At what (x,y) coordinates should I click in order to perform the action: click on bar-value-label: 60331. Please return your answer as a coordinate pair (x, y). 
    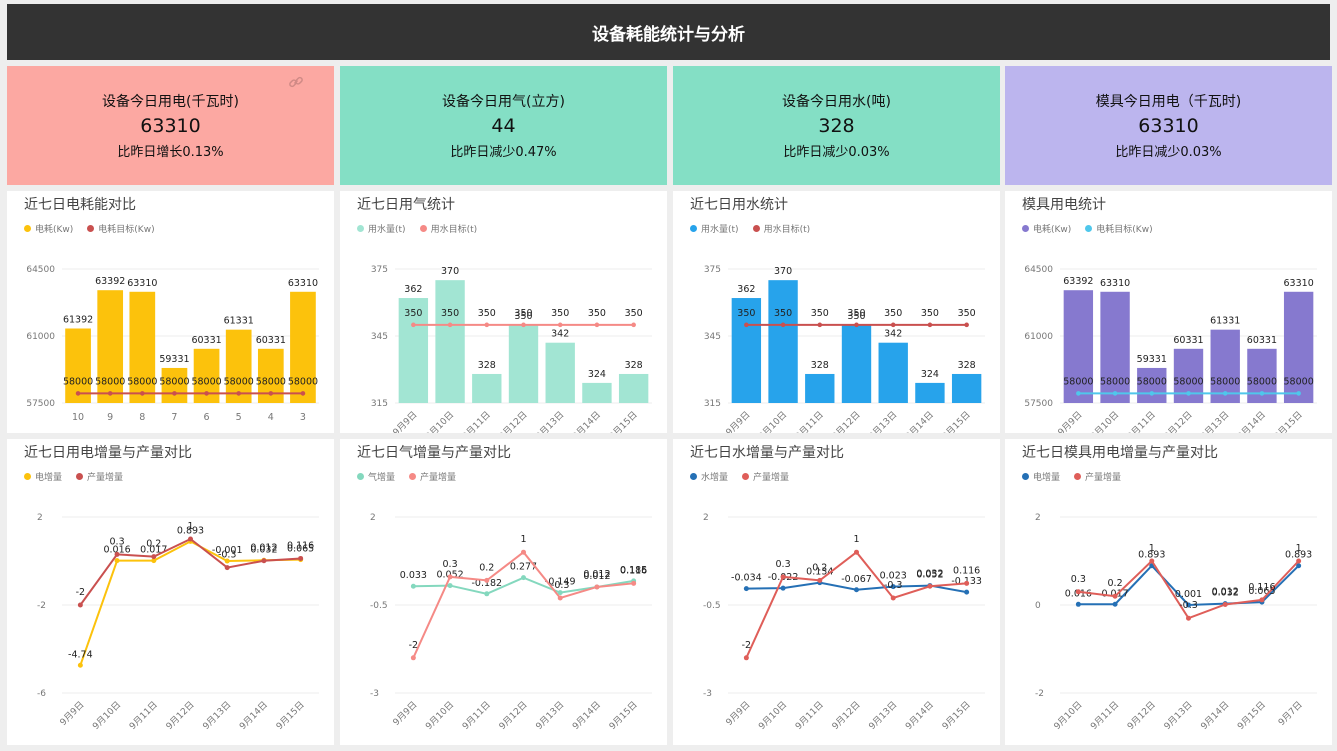
    Looking at the image, I should click on (206, 340).